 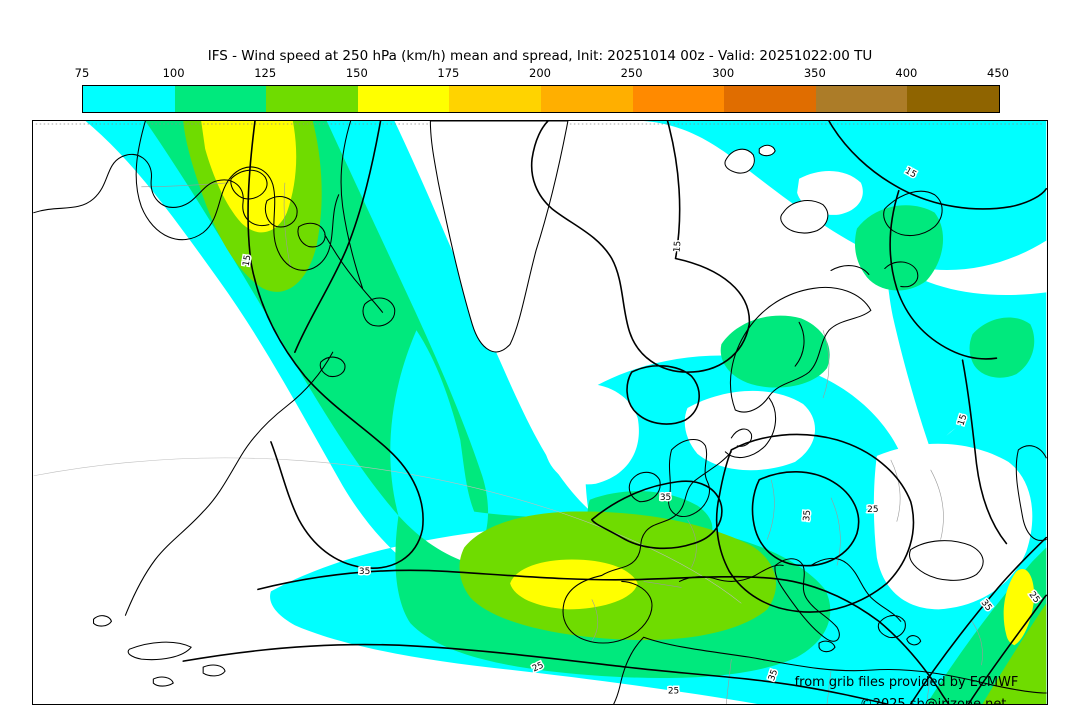 I want to click on colorbar, so click(x=541, y=99).